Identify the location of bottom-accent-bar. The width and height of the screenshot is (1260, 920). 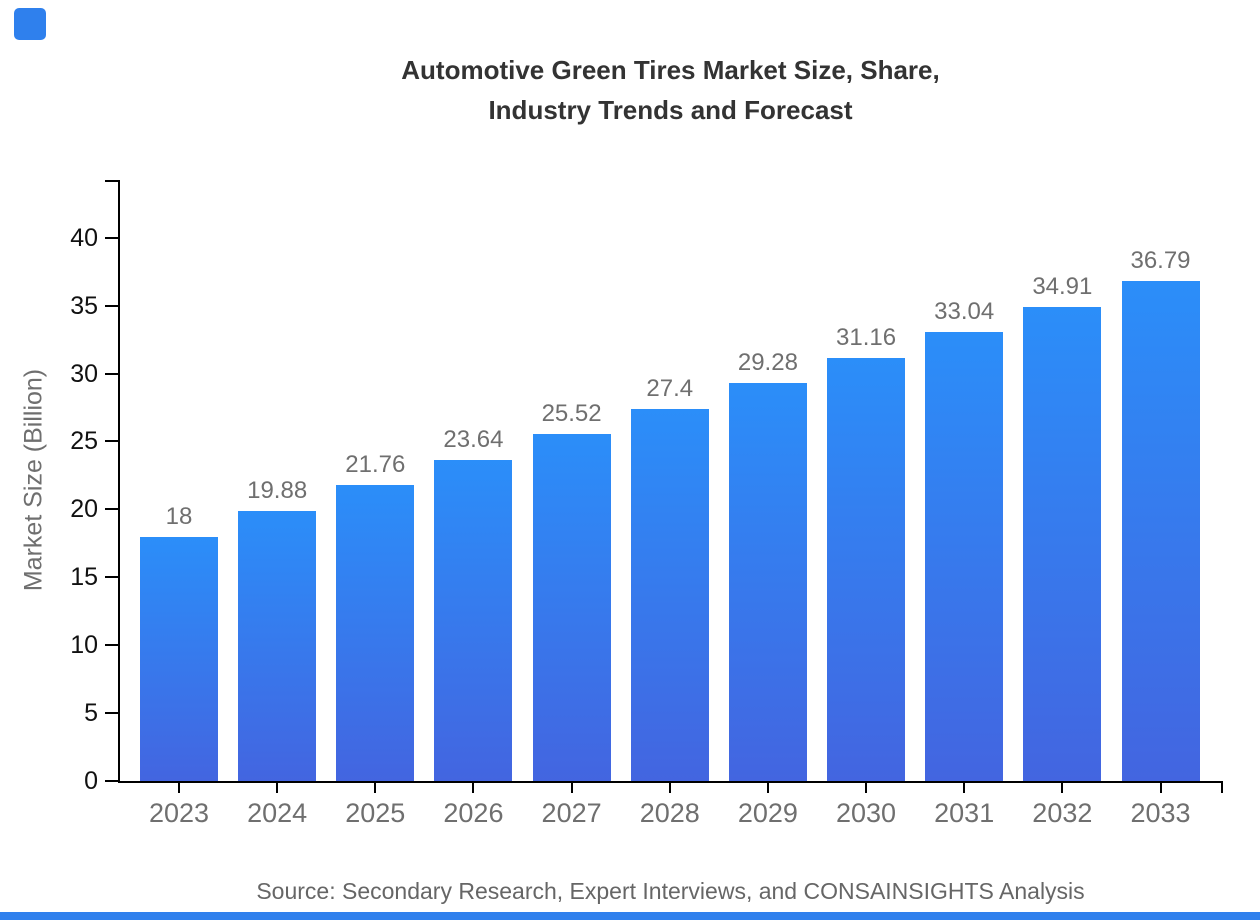
(630, 916).